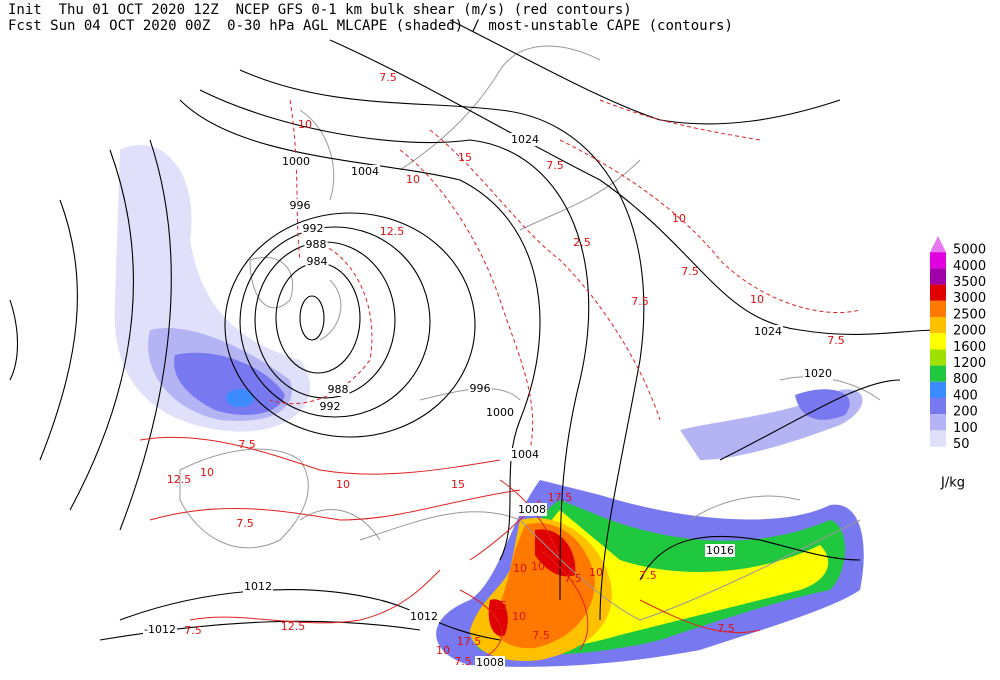  Describe the element at coordinates (965, 379) in the screenshot. I see `legend-label: 800` at that location.